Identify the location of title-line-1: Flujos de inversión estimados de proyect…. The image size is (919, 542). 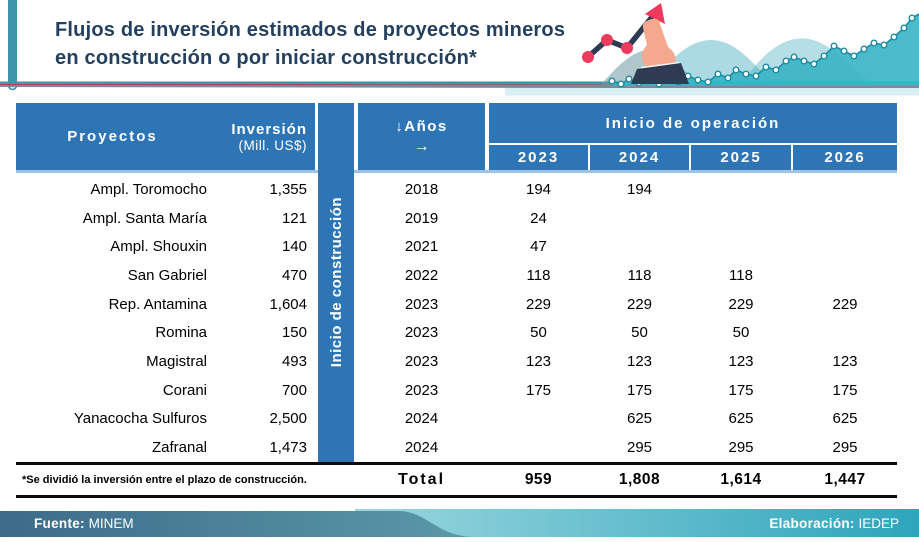
(310, 30).